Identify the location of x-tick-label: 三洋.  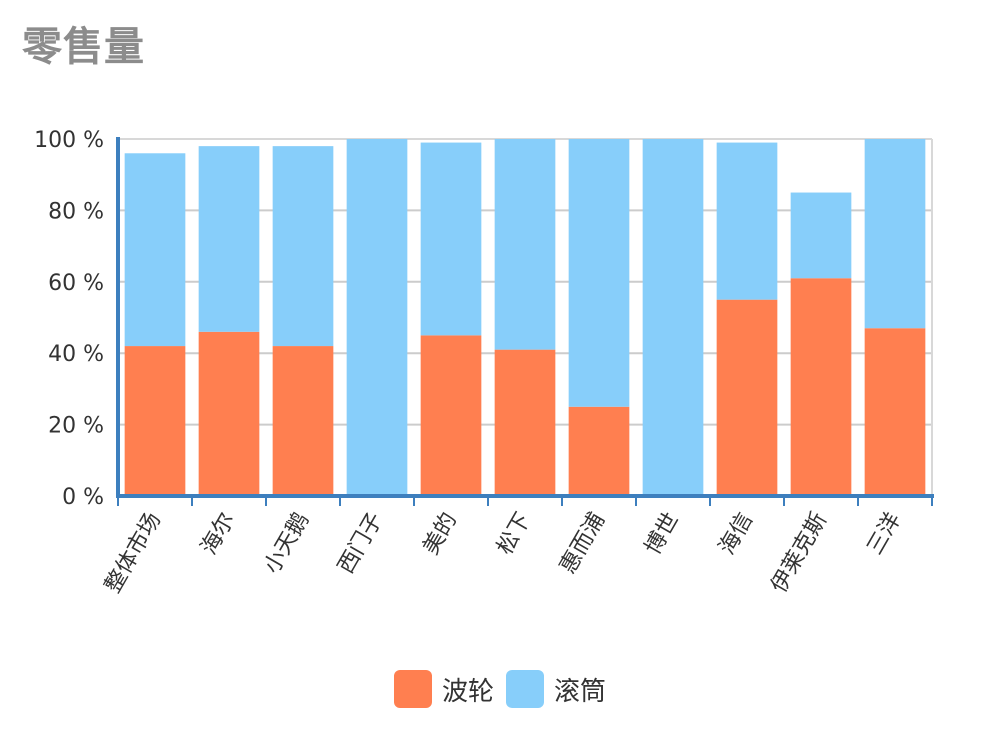
(885, 534).